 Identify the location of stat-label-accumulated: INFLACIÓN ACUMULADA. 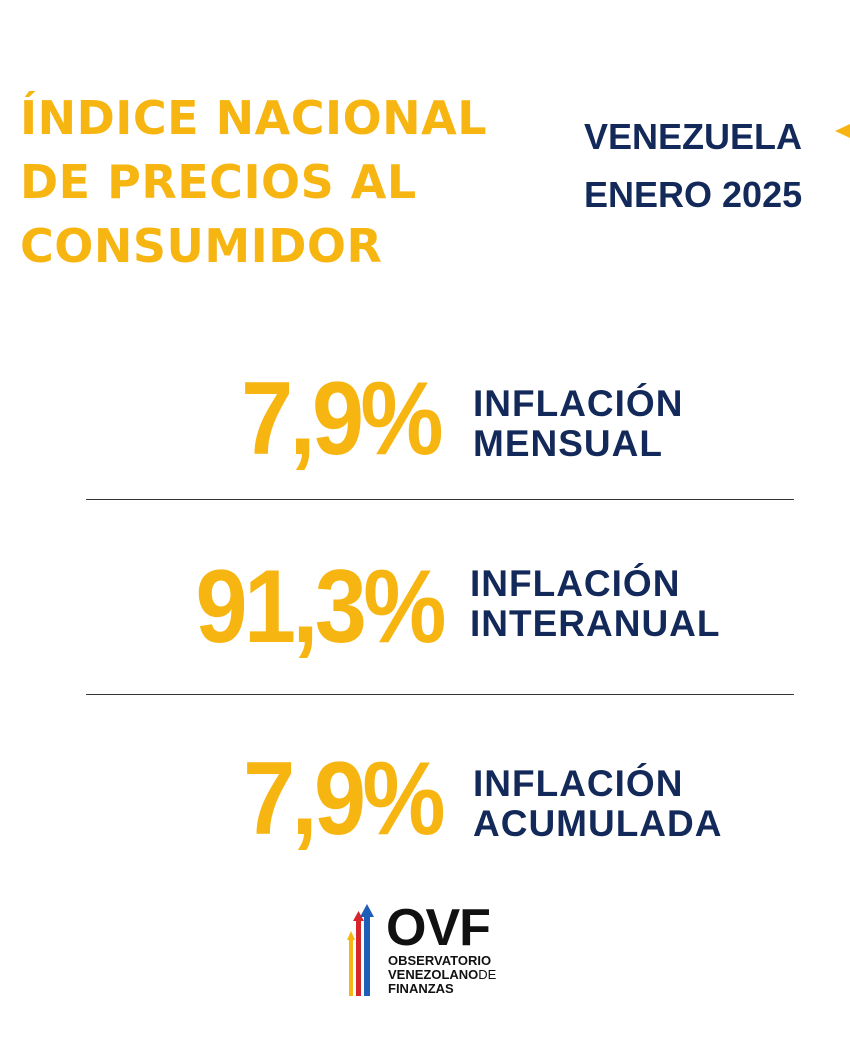
(597, 804).